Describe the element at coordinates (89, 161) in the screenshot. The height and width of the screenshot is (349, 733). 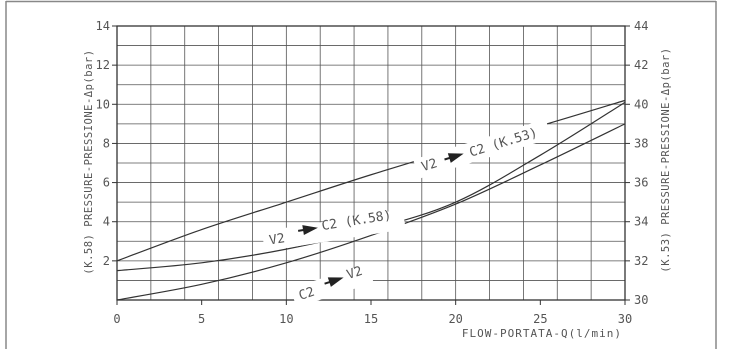
I see `y-left-axis-label: (K.58) PRESSURE-PRESSIONE-Δp(bar)` at that location.